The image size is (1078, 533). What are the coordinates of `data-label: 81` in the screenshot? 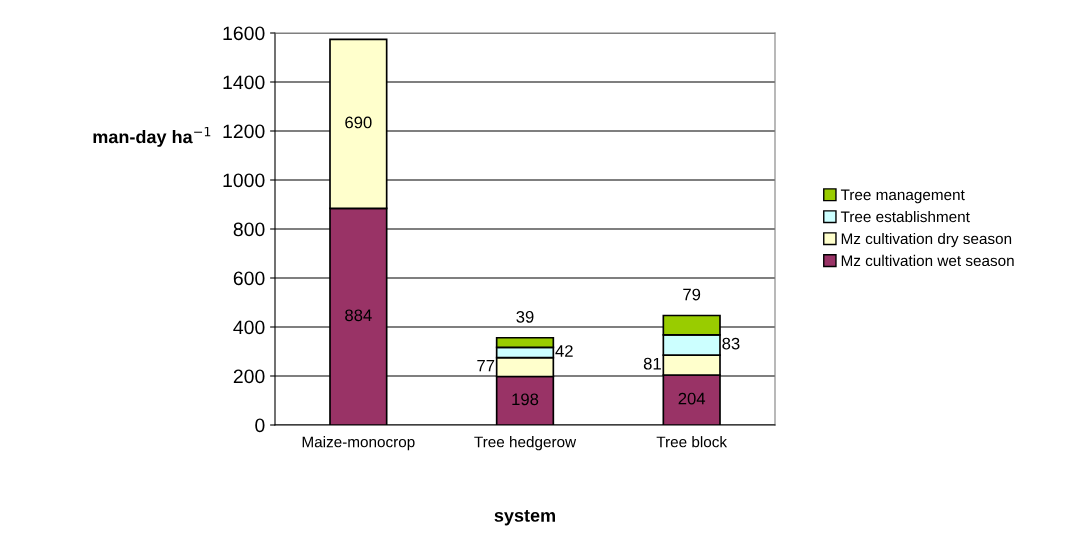 It's located at (652, 363).